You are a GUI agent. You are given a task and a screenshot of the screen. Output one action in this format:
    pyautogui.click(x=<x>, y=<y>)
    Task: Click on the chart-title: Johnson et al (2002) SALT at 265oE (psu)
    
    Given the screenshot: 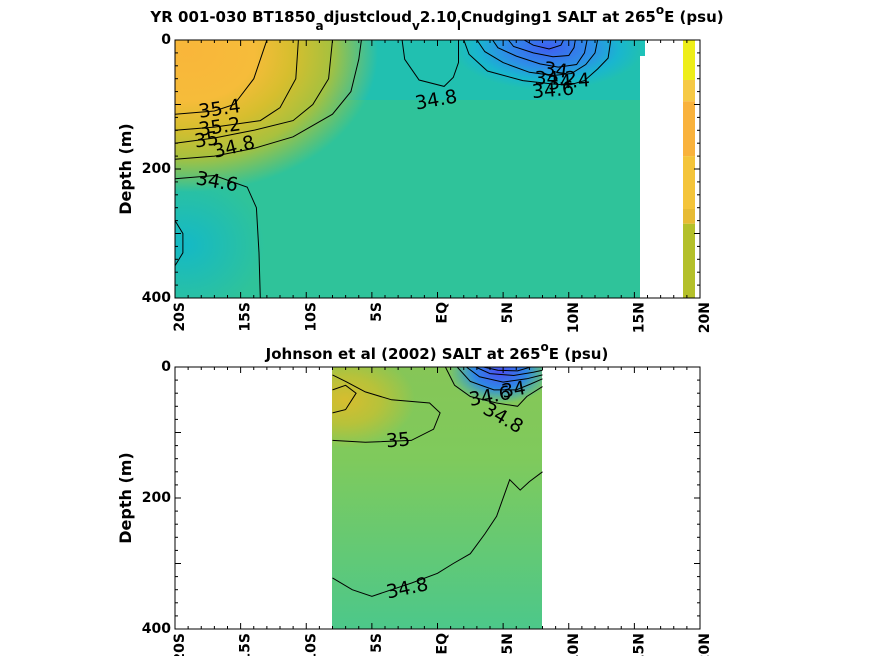 What is the action you would take?
    pyautogui.click(x=437, y=351)
    